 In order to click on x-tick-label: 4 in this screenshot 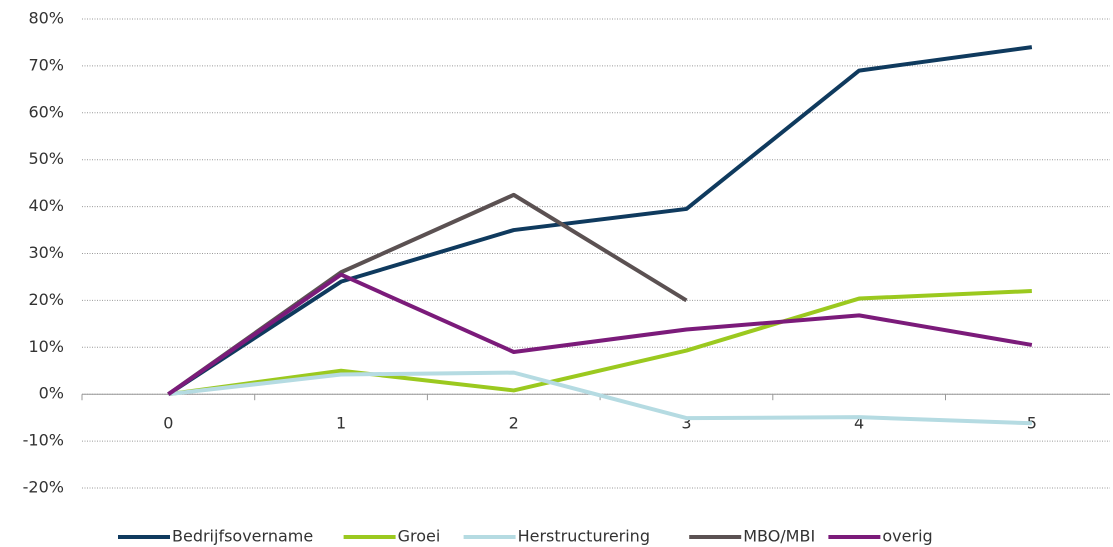, I will do `click(859, 423)`.